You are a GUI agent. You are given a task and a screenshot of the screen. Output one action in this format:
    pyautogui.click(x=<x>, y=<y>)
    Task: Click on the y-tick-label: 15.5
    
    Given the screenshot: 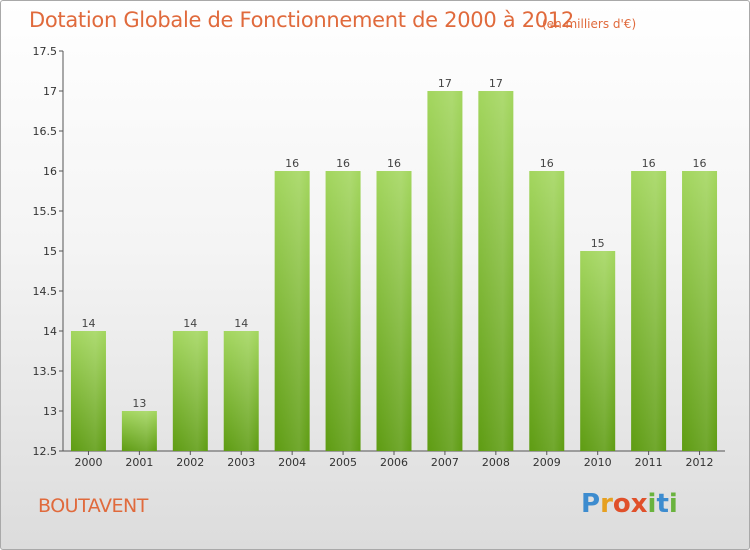 What is the action you would take?
    pyautogui.click(x=45, y=211)
    